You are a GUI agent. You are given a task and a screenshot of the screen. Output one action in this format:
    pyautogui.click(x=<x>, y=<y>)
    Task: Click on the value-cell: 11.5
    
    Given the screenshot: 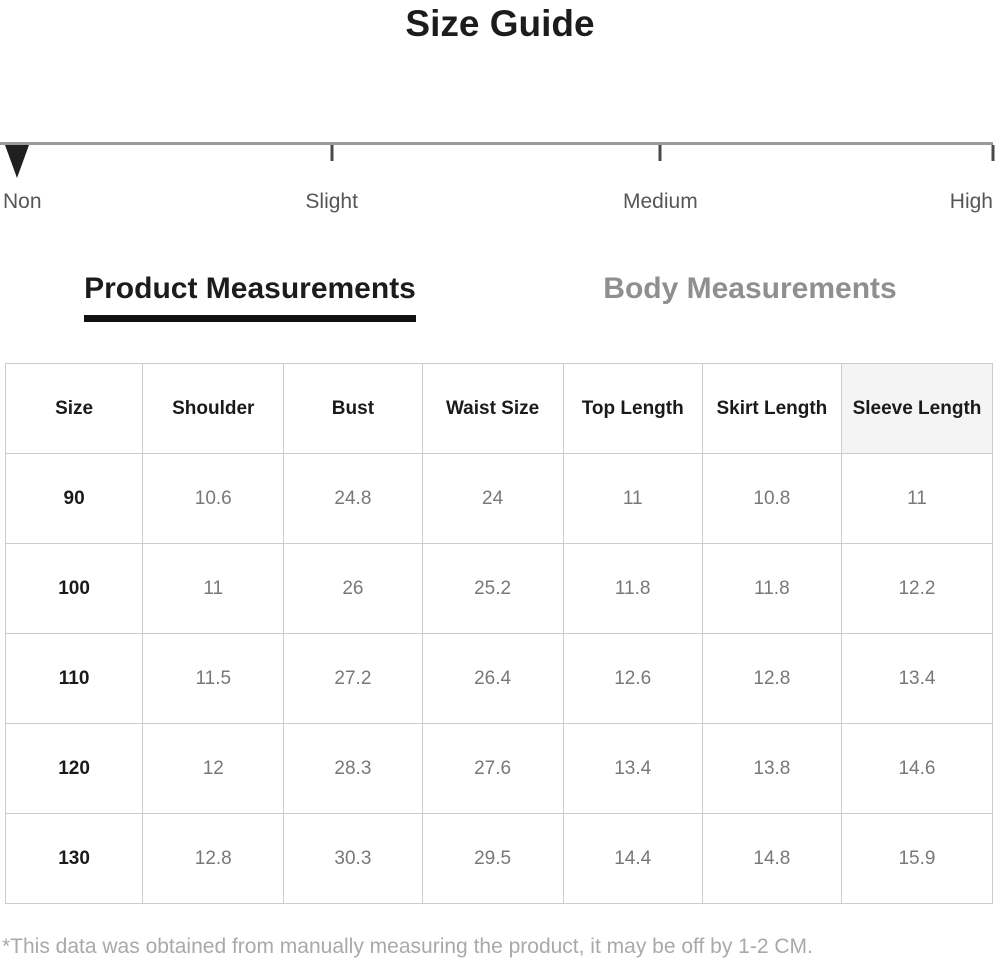 What is the action you would take?
    pyautogui.click(x=213, y=678)
    